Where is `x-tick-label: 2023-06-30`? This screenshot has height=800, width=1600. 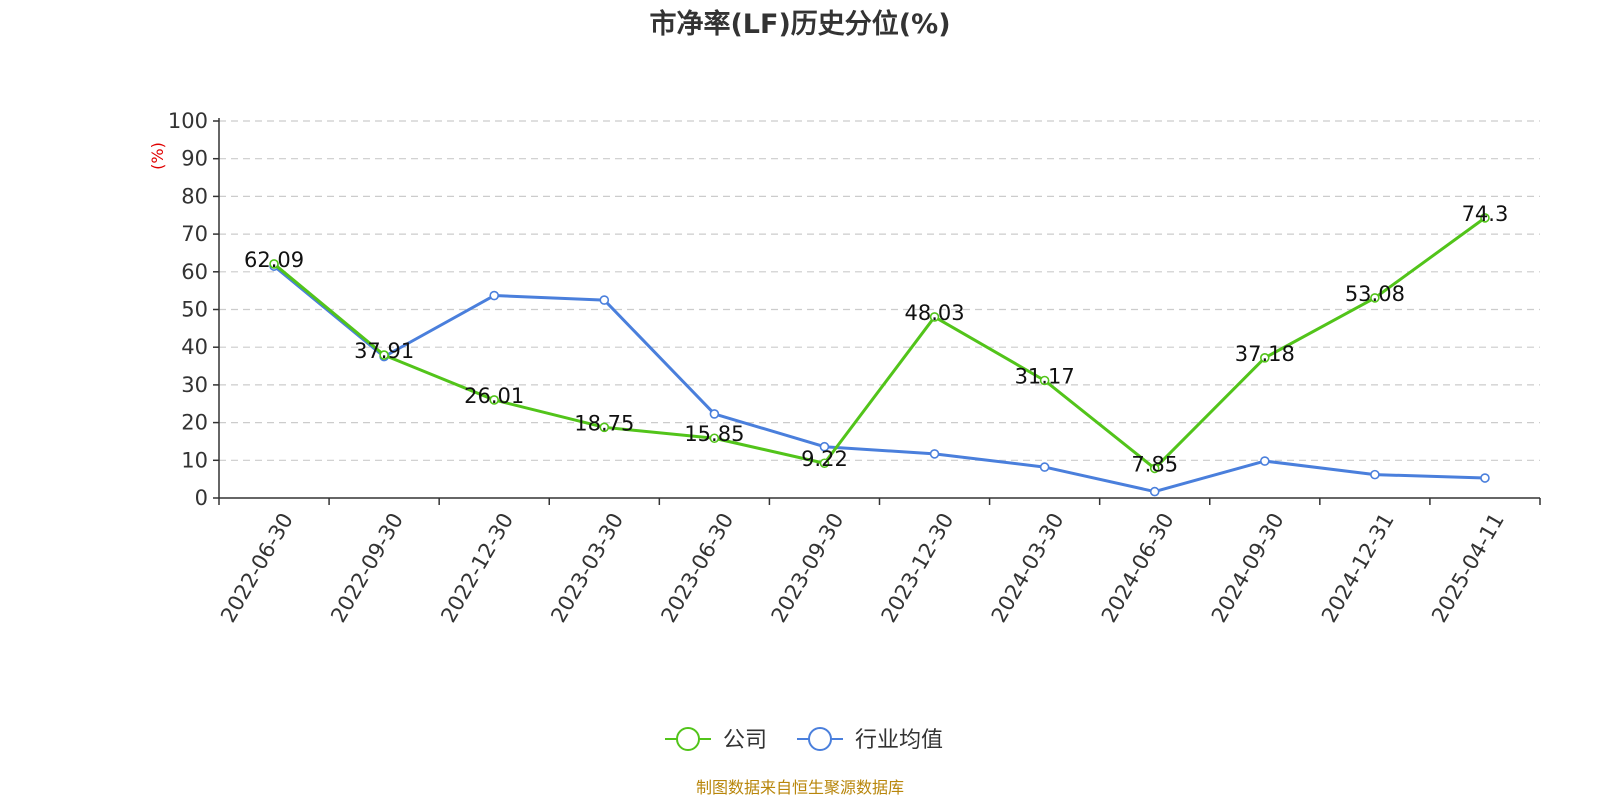 x-tick-label: 2023-06-30 is located at coordinates (697, 568).